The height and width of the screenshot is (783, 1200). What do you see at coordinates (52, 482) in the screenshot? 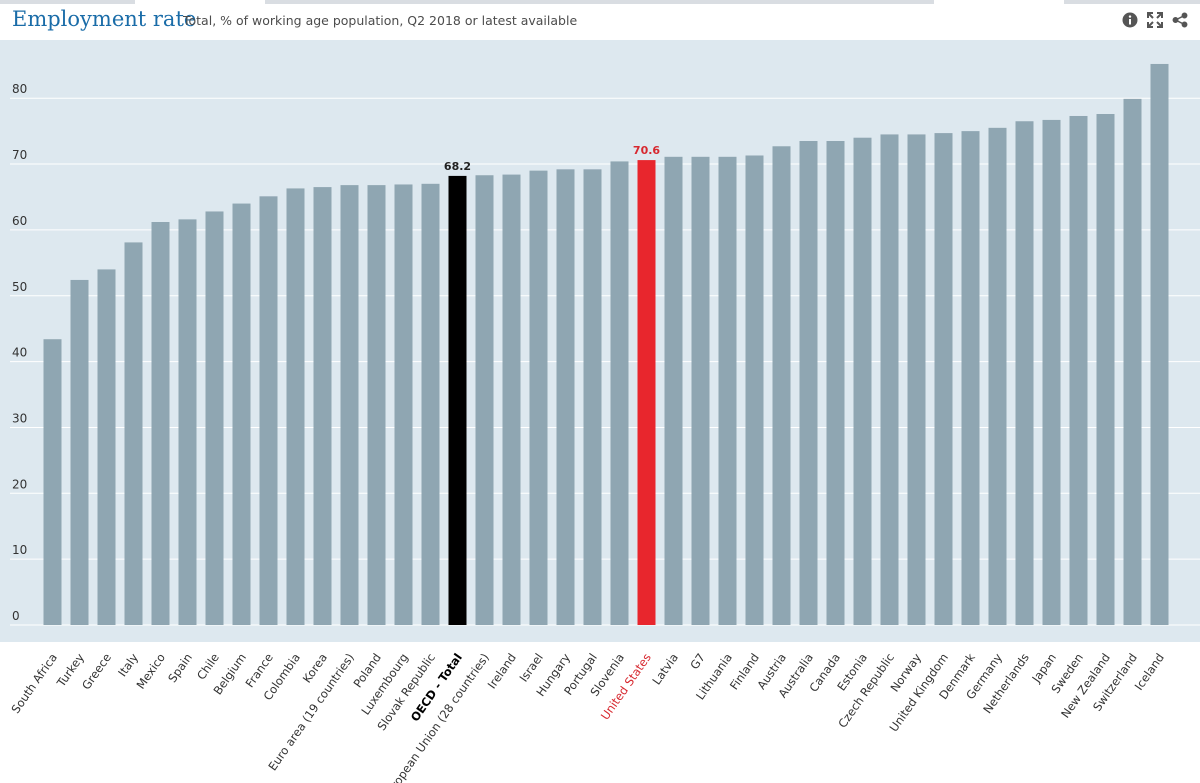
I see `bar-south-africa` at bounding box center [52, 482].